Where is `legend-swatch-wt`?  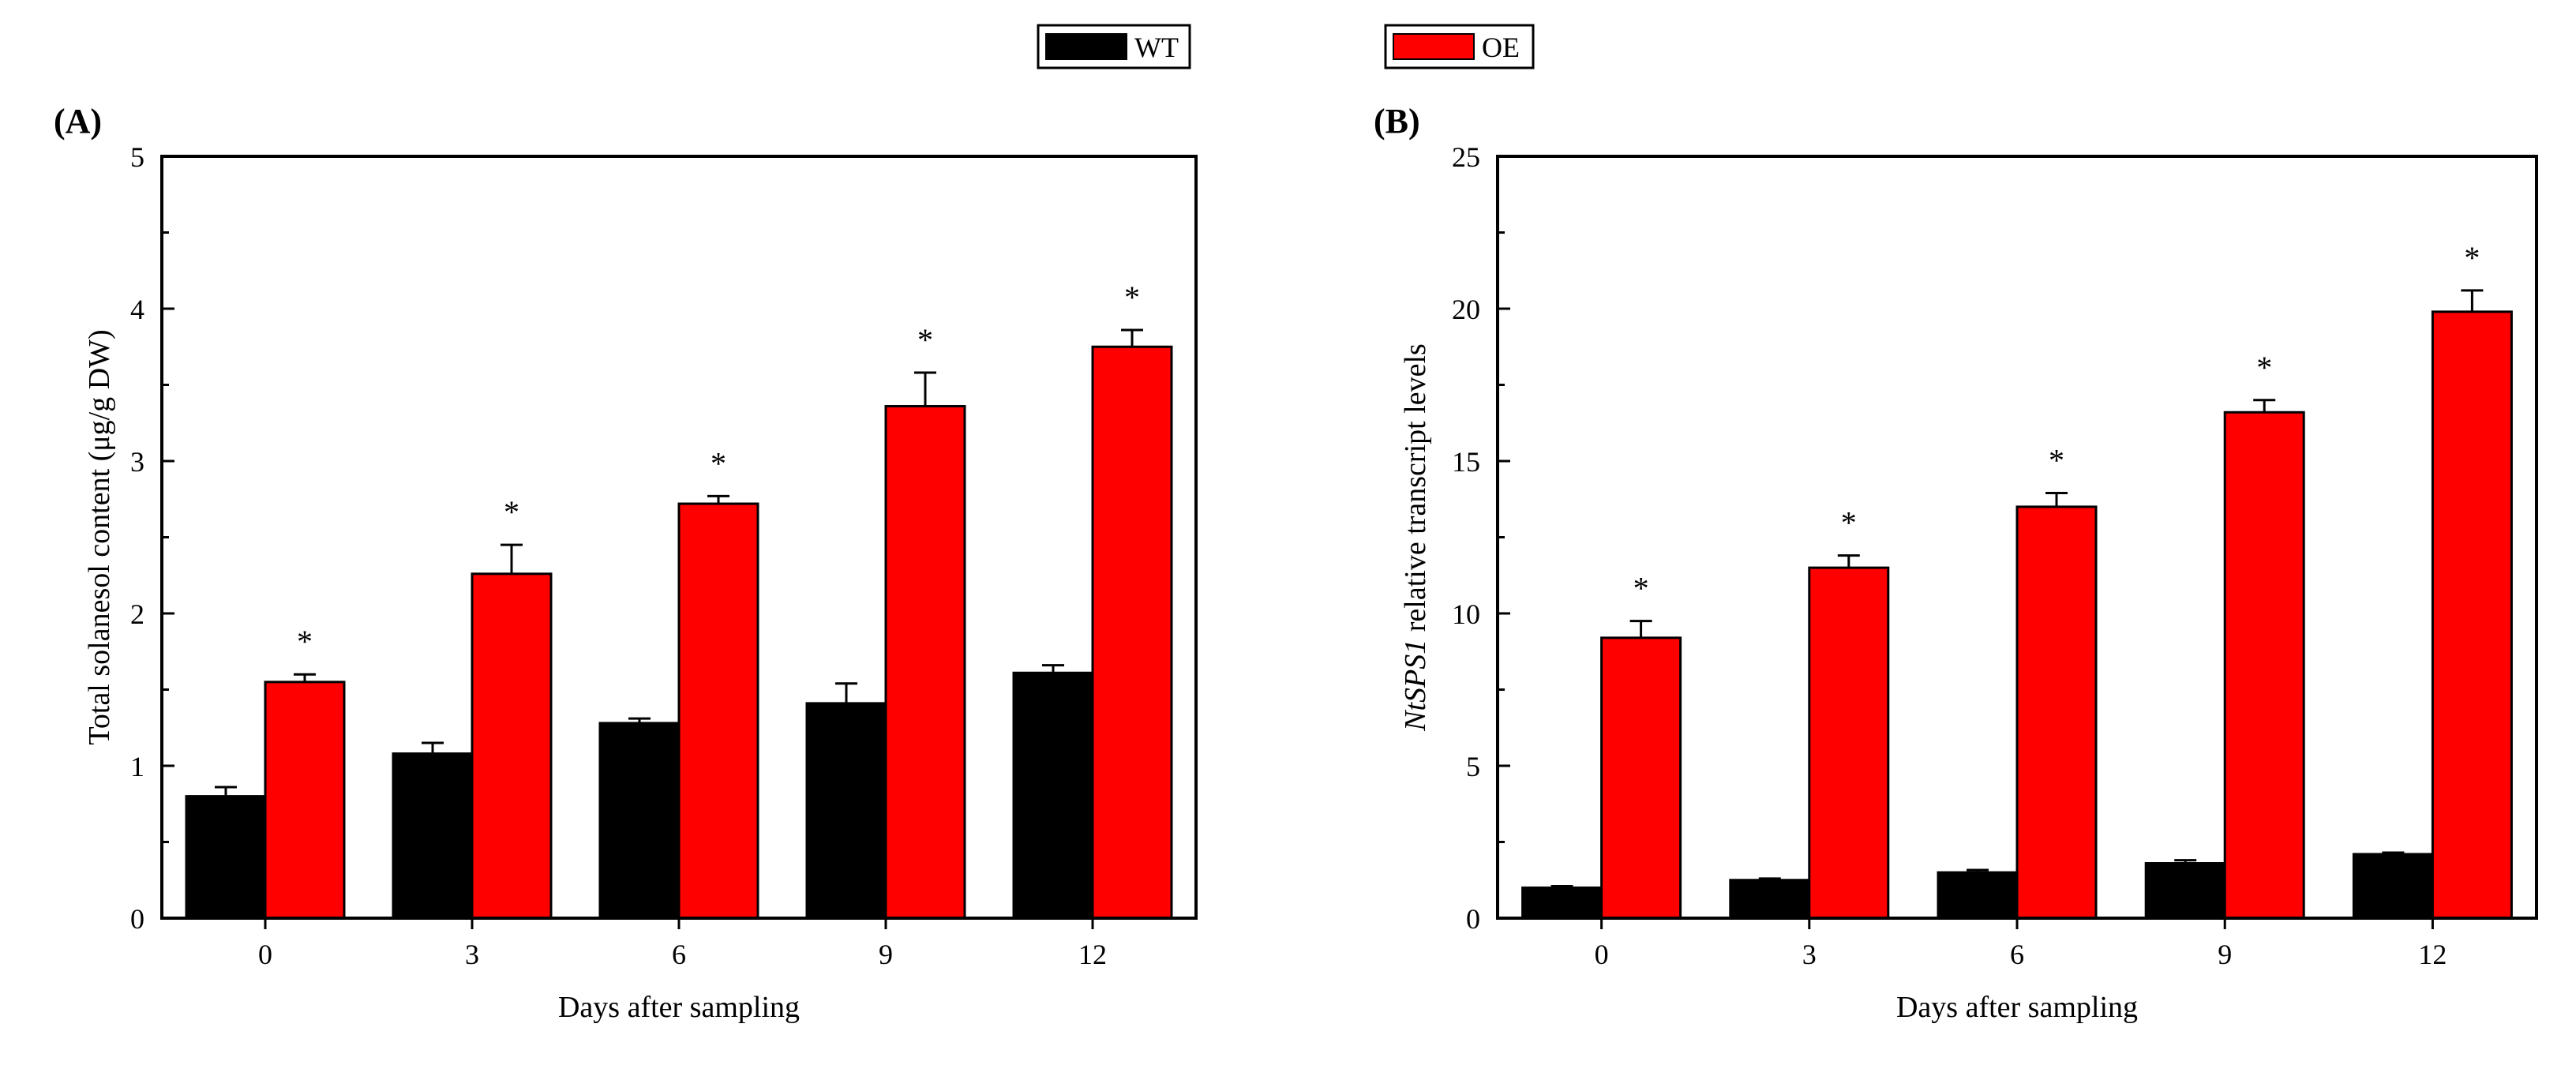
legend-swatch-wt is located at coordinates (1086, 46).